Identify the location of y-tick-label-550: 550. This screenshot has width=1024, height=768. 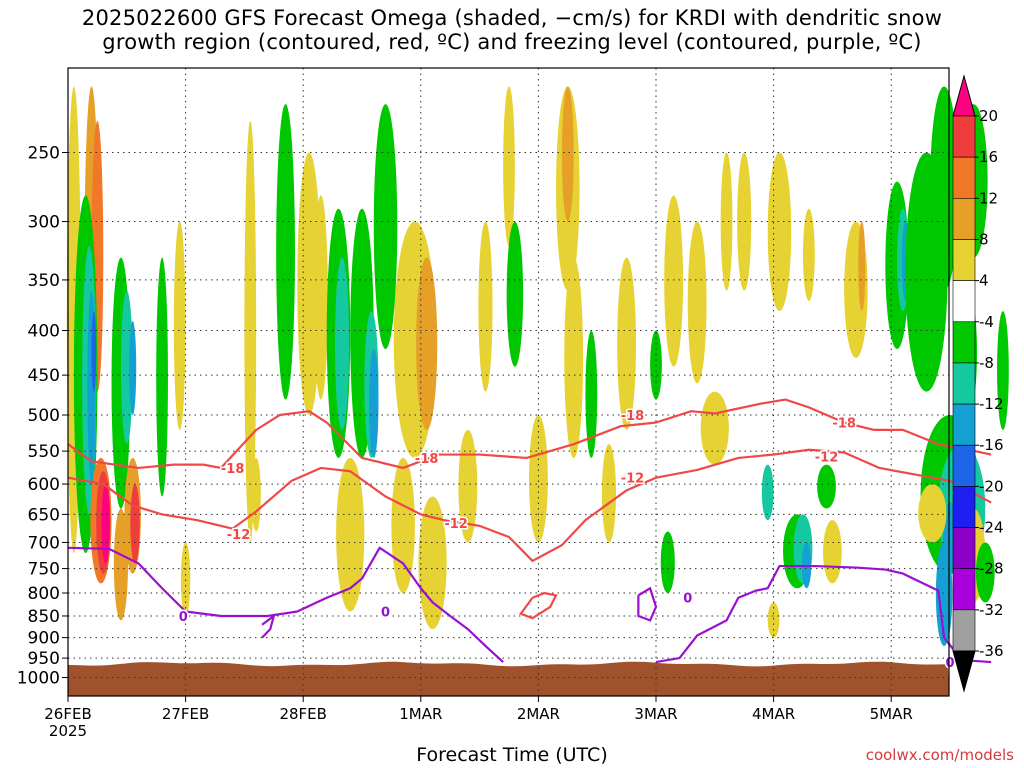
(44, 452).